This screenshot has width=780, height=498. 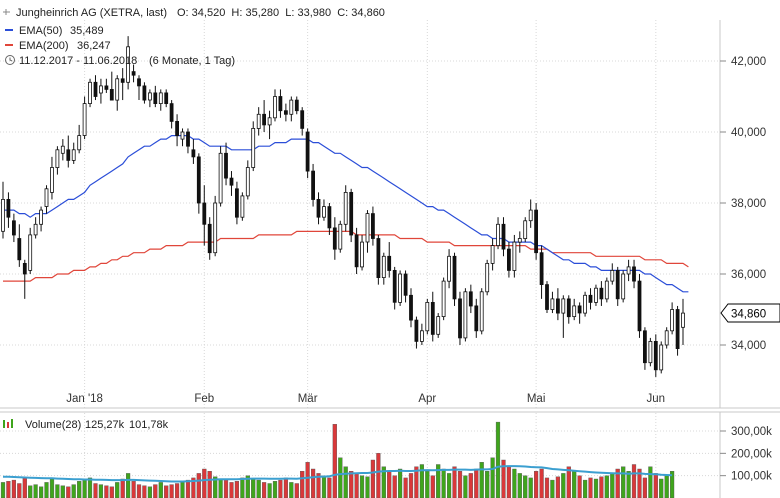 I want to click on current-price-tag-shape, so click(x=750, y=313).